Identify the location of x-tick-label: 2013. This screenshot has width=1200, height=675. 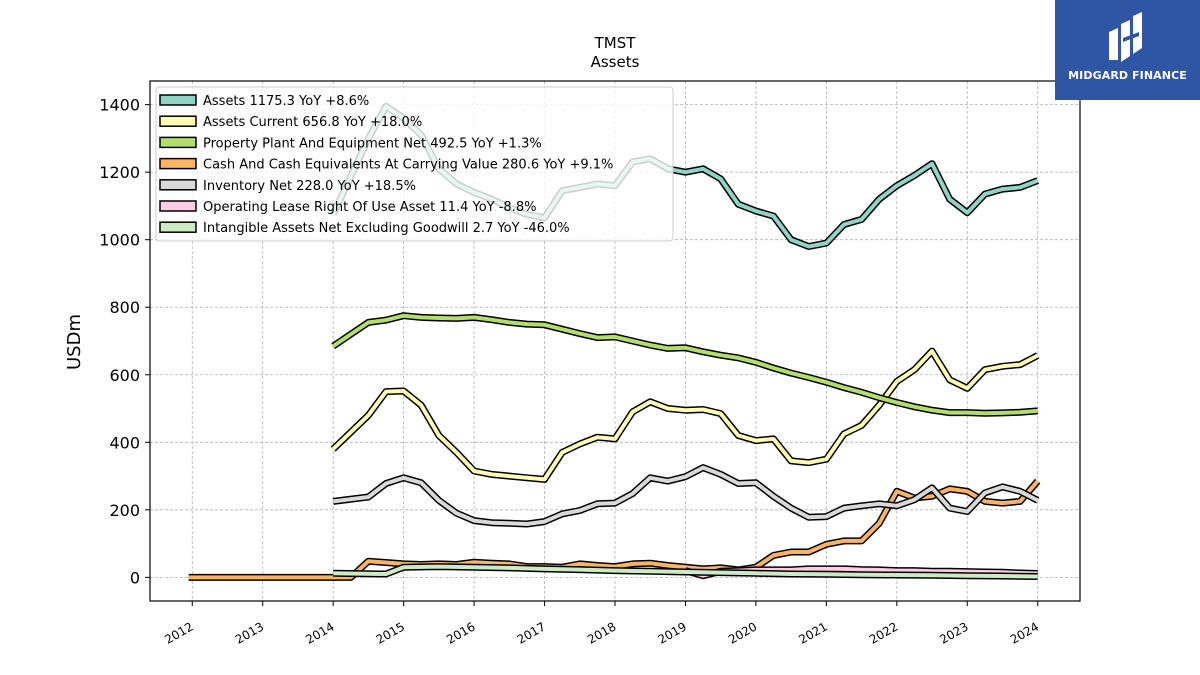
(249, 632).